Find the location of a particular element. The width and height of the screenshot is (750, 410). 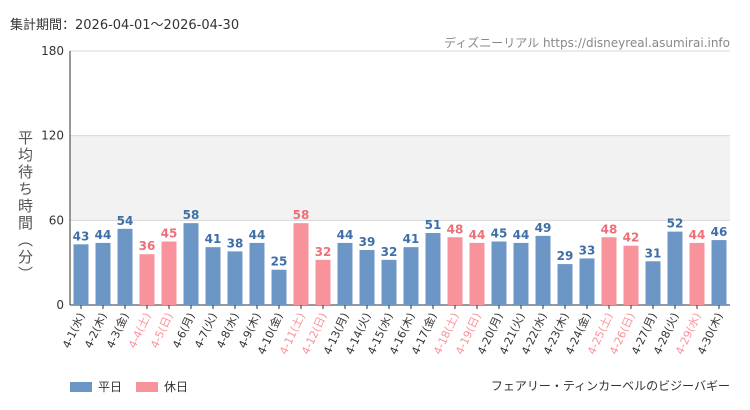

legend-swatch-weekday is located at coordinates (81, 386).